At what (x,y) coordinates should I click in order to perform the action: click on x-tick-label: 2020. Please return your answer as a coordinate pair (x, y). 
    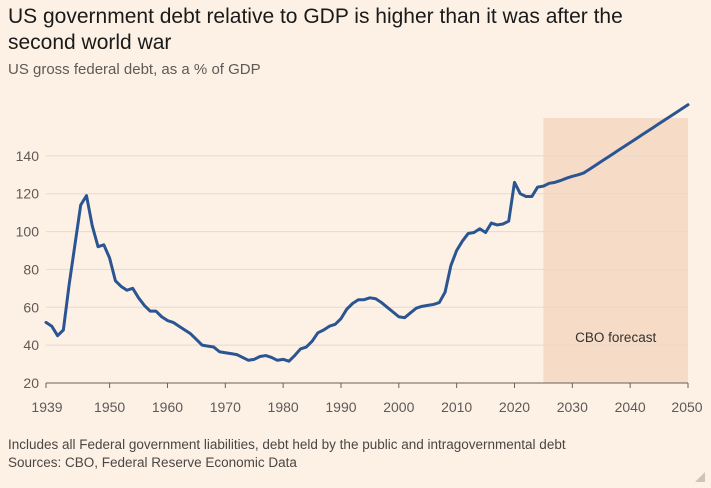
    Looking at the image, I should click on (514, 407).